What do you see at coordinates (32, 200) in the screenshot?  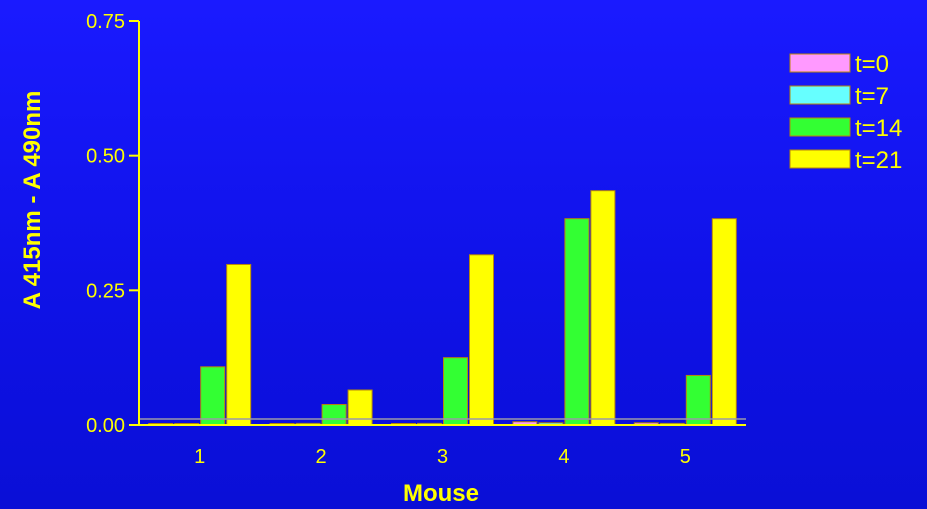 I see `y-axis-title: A 415nm - A 490nm` at bounding box center [32, 200].